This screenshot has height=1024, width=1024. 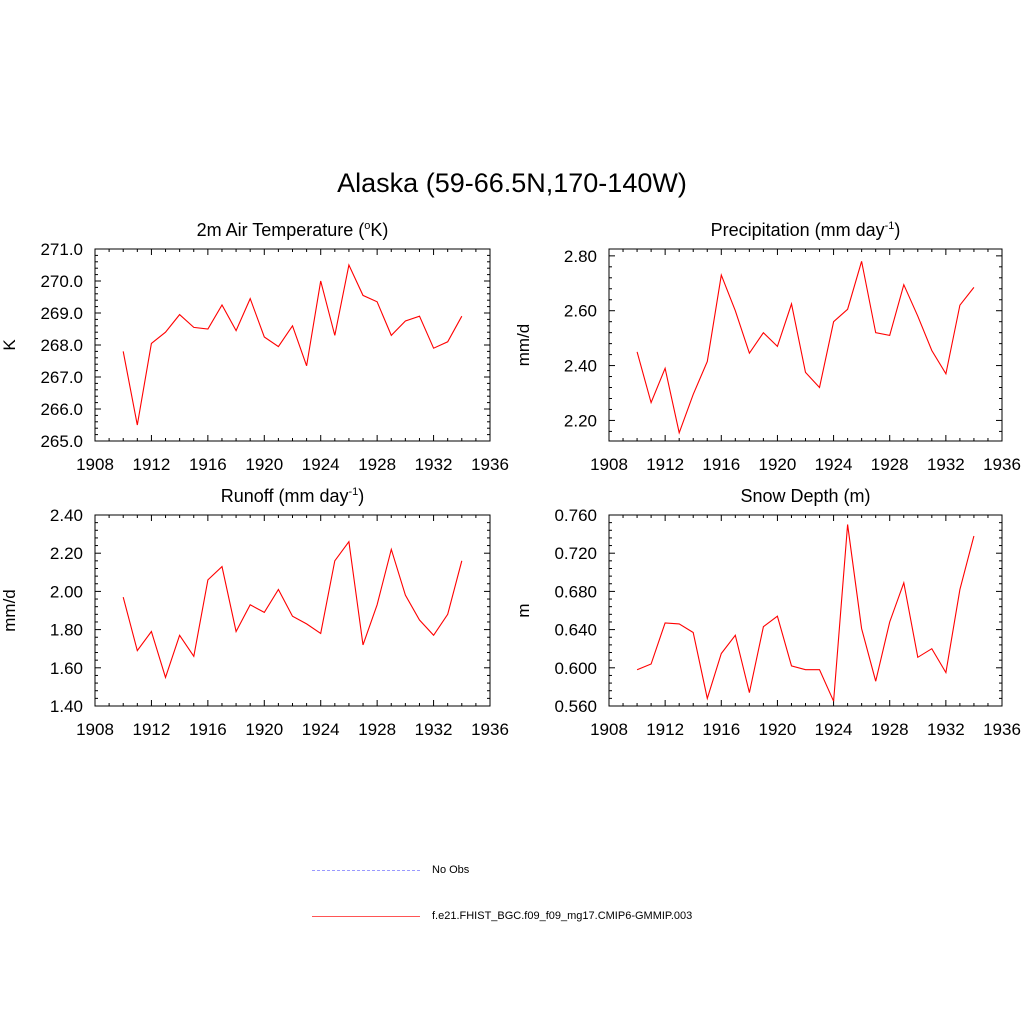 What do you see at coordinates (9, 345) in the screenshot?
I see `y-axis-label: K` at bounding box center [9, 345].